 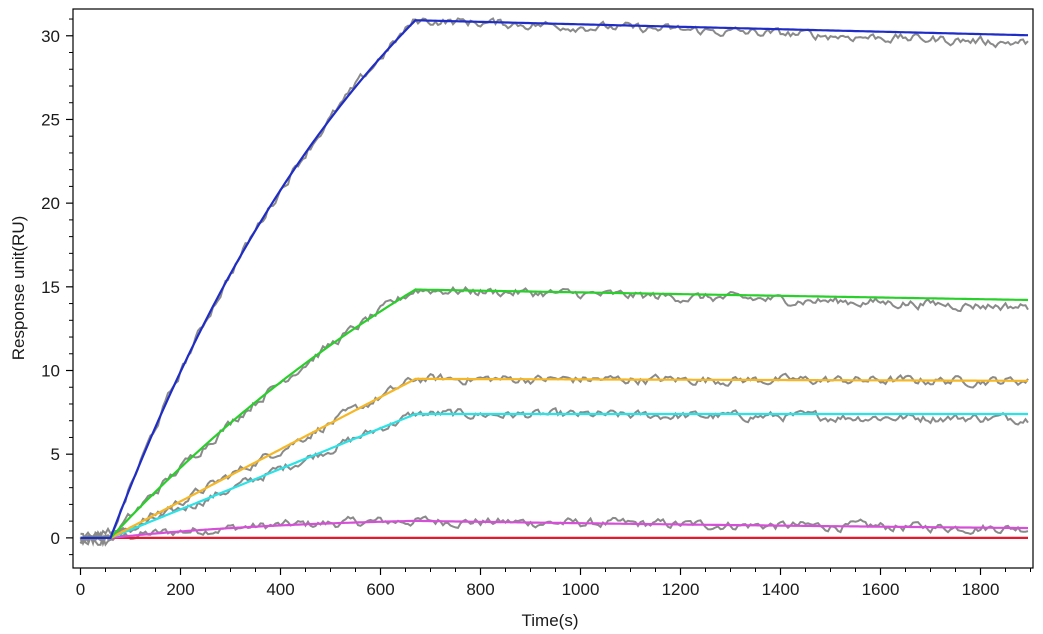 What do you see at coordinates (553, 583) in the screenshot?
I see `x-axis: 0 200 400 600 800 1000 1200 1400 1600 1800` at bounding box center [553, 583].